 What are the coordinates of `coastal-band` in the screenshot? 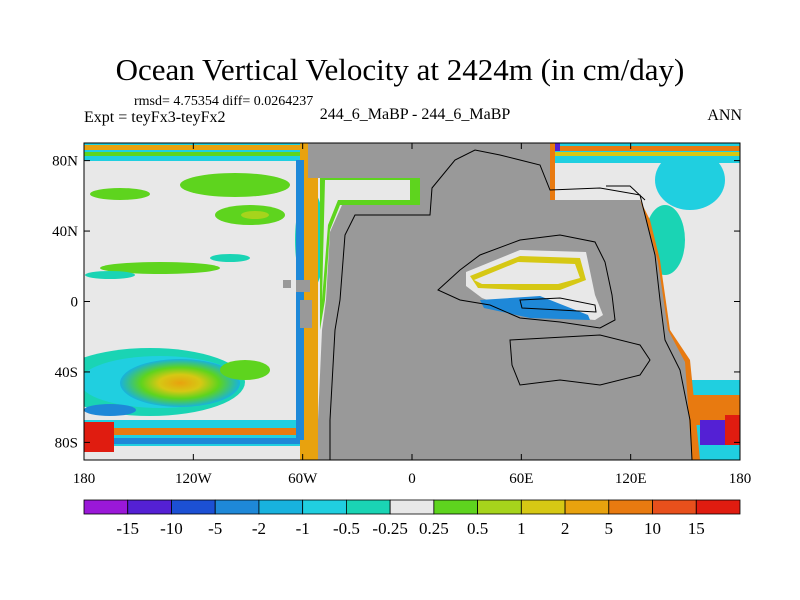 It's located at (366, 240).